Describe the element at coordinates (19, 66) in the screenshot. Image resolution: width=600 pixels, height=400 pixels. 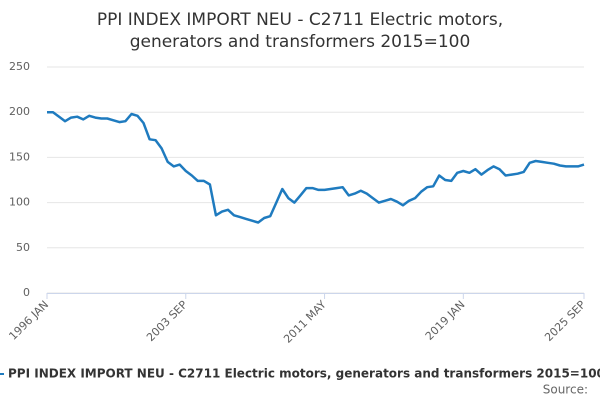
I see `y-tick-label: 250` at that location.